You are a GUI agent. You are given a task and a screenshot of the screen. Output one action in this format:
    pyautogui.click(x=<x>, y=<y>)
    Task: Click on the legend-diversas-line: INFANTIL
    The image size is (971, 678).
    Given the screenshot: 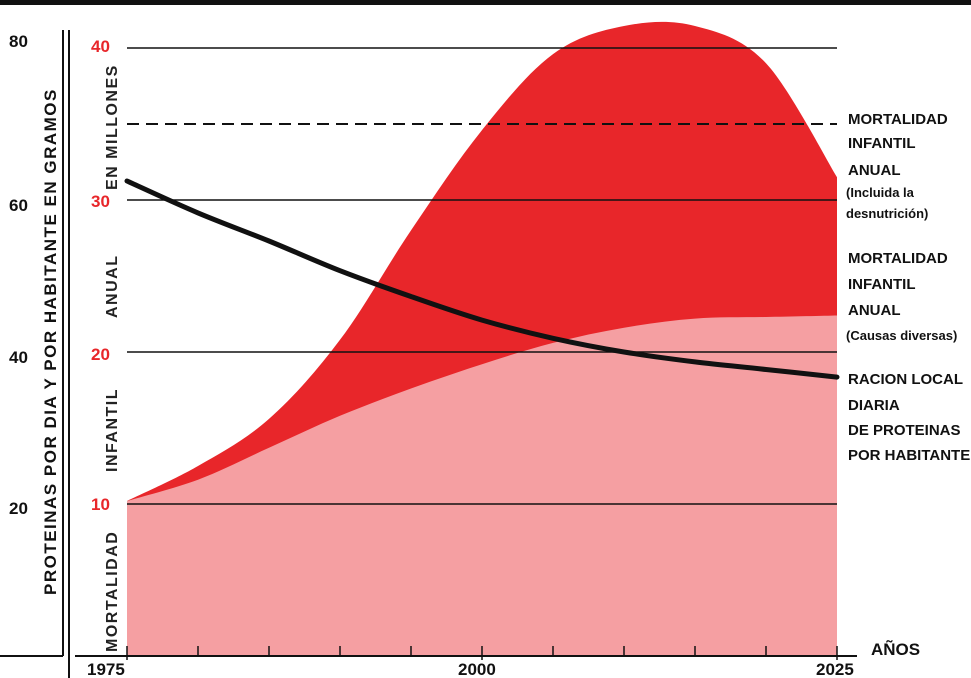 What is the action you would take?
    pyautogui.click(x=882, y=284)
    